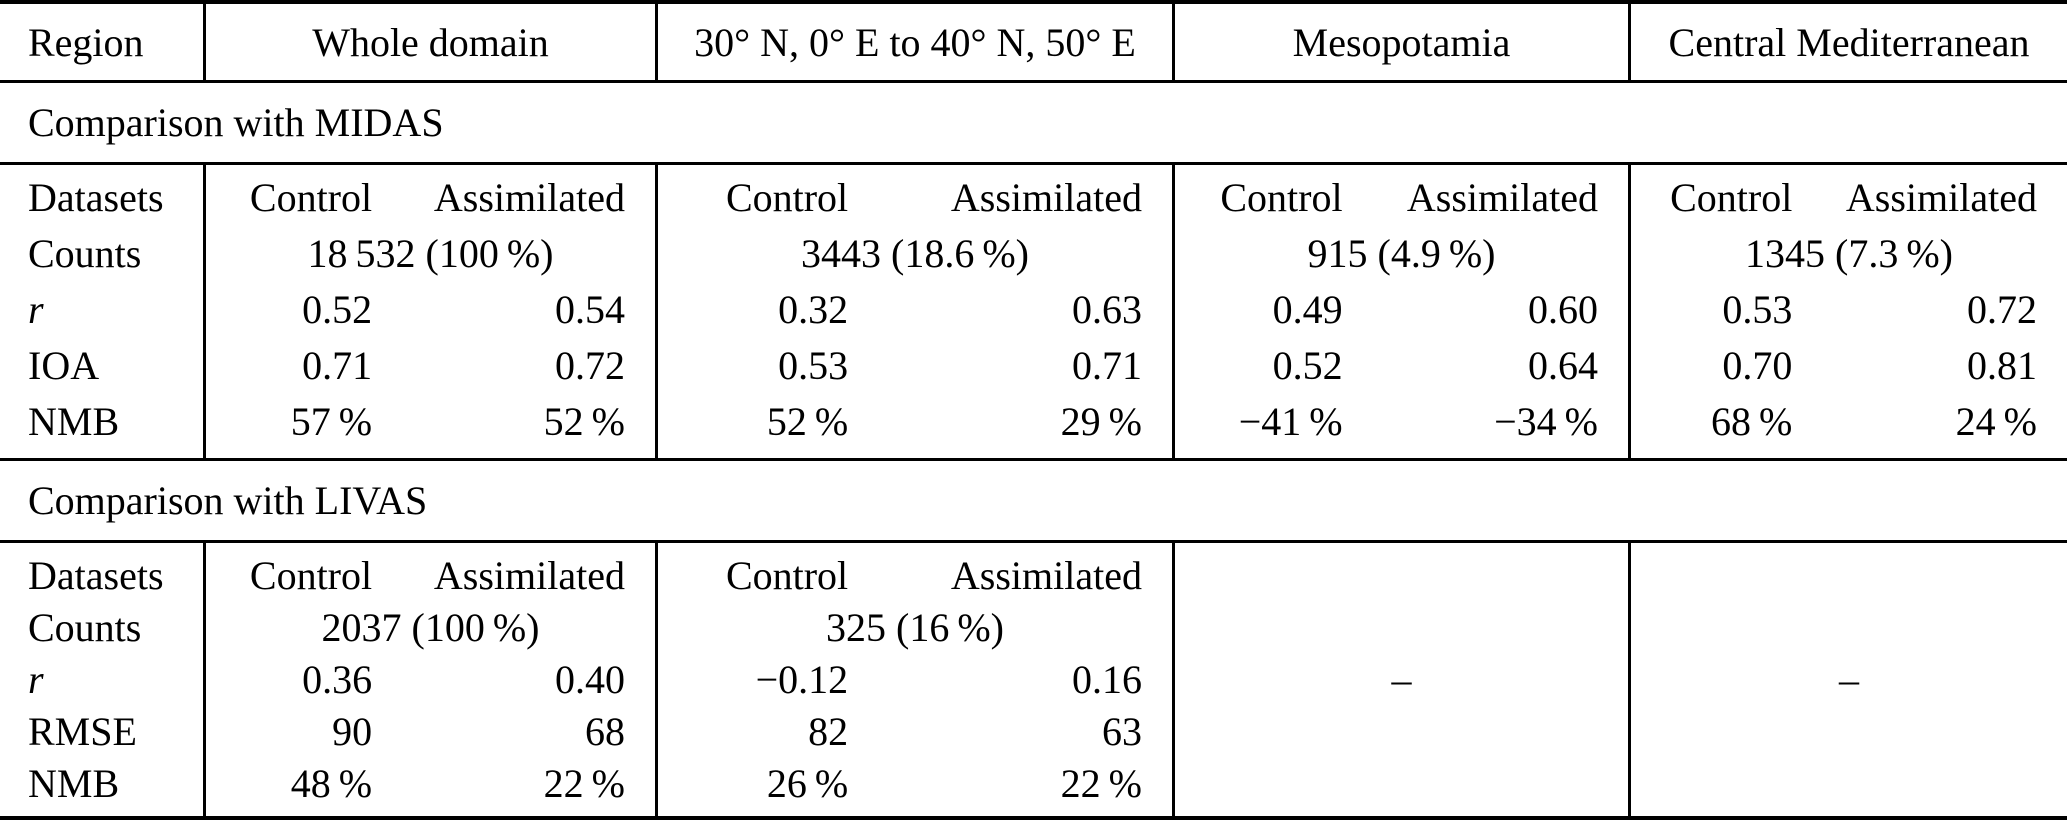 This screenshot has height=820, width=2067. I want to click on header-region: Region, so click(86, 42).